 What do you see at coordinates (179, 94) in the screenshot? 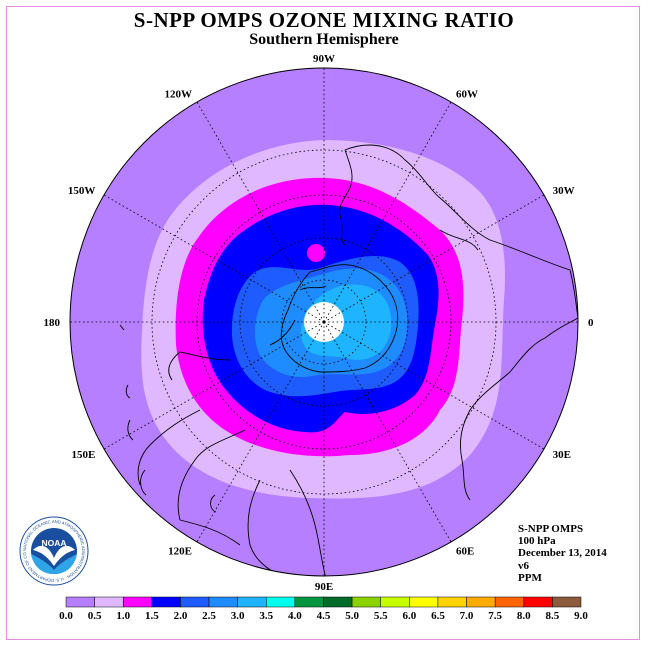
I see `meridian-label: 120W` at bounding box center [179, 94].